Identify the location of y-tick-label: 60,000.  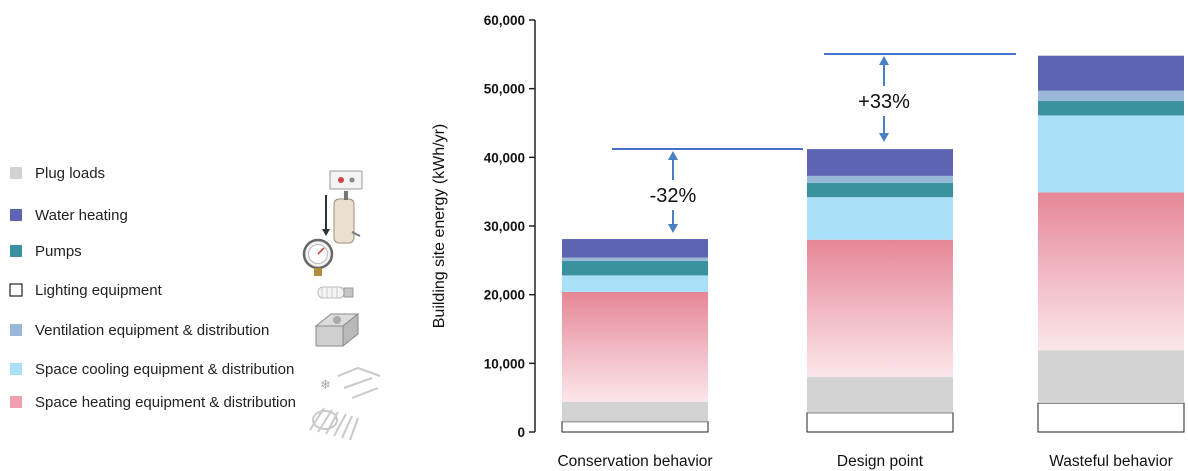
(504, 20).